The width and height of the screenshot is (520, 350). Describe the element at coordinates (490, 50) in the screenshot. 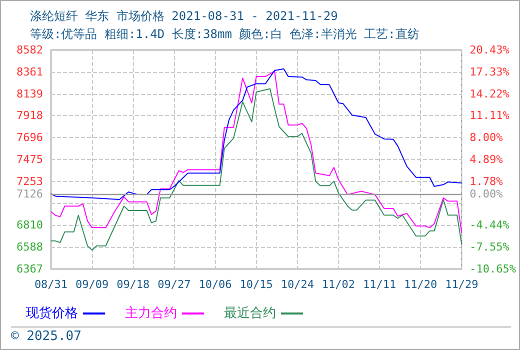

I see `y2-tick-label: 20.43%` at that location.